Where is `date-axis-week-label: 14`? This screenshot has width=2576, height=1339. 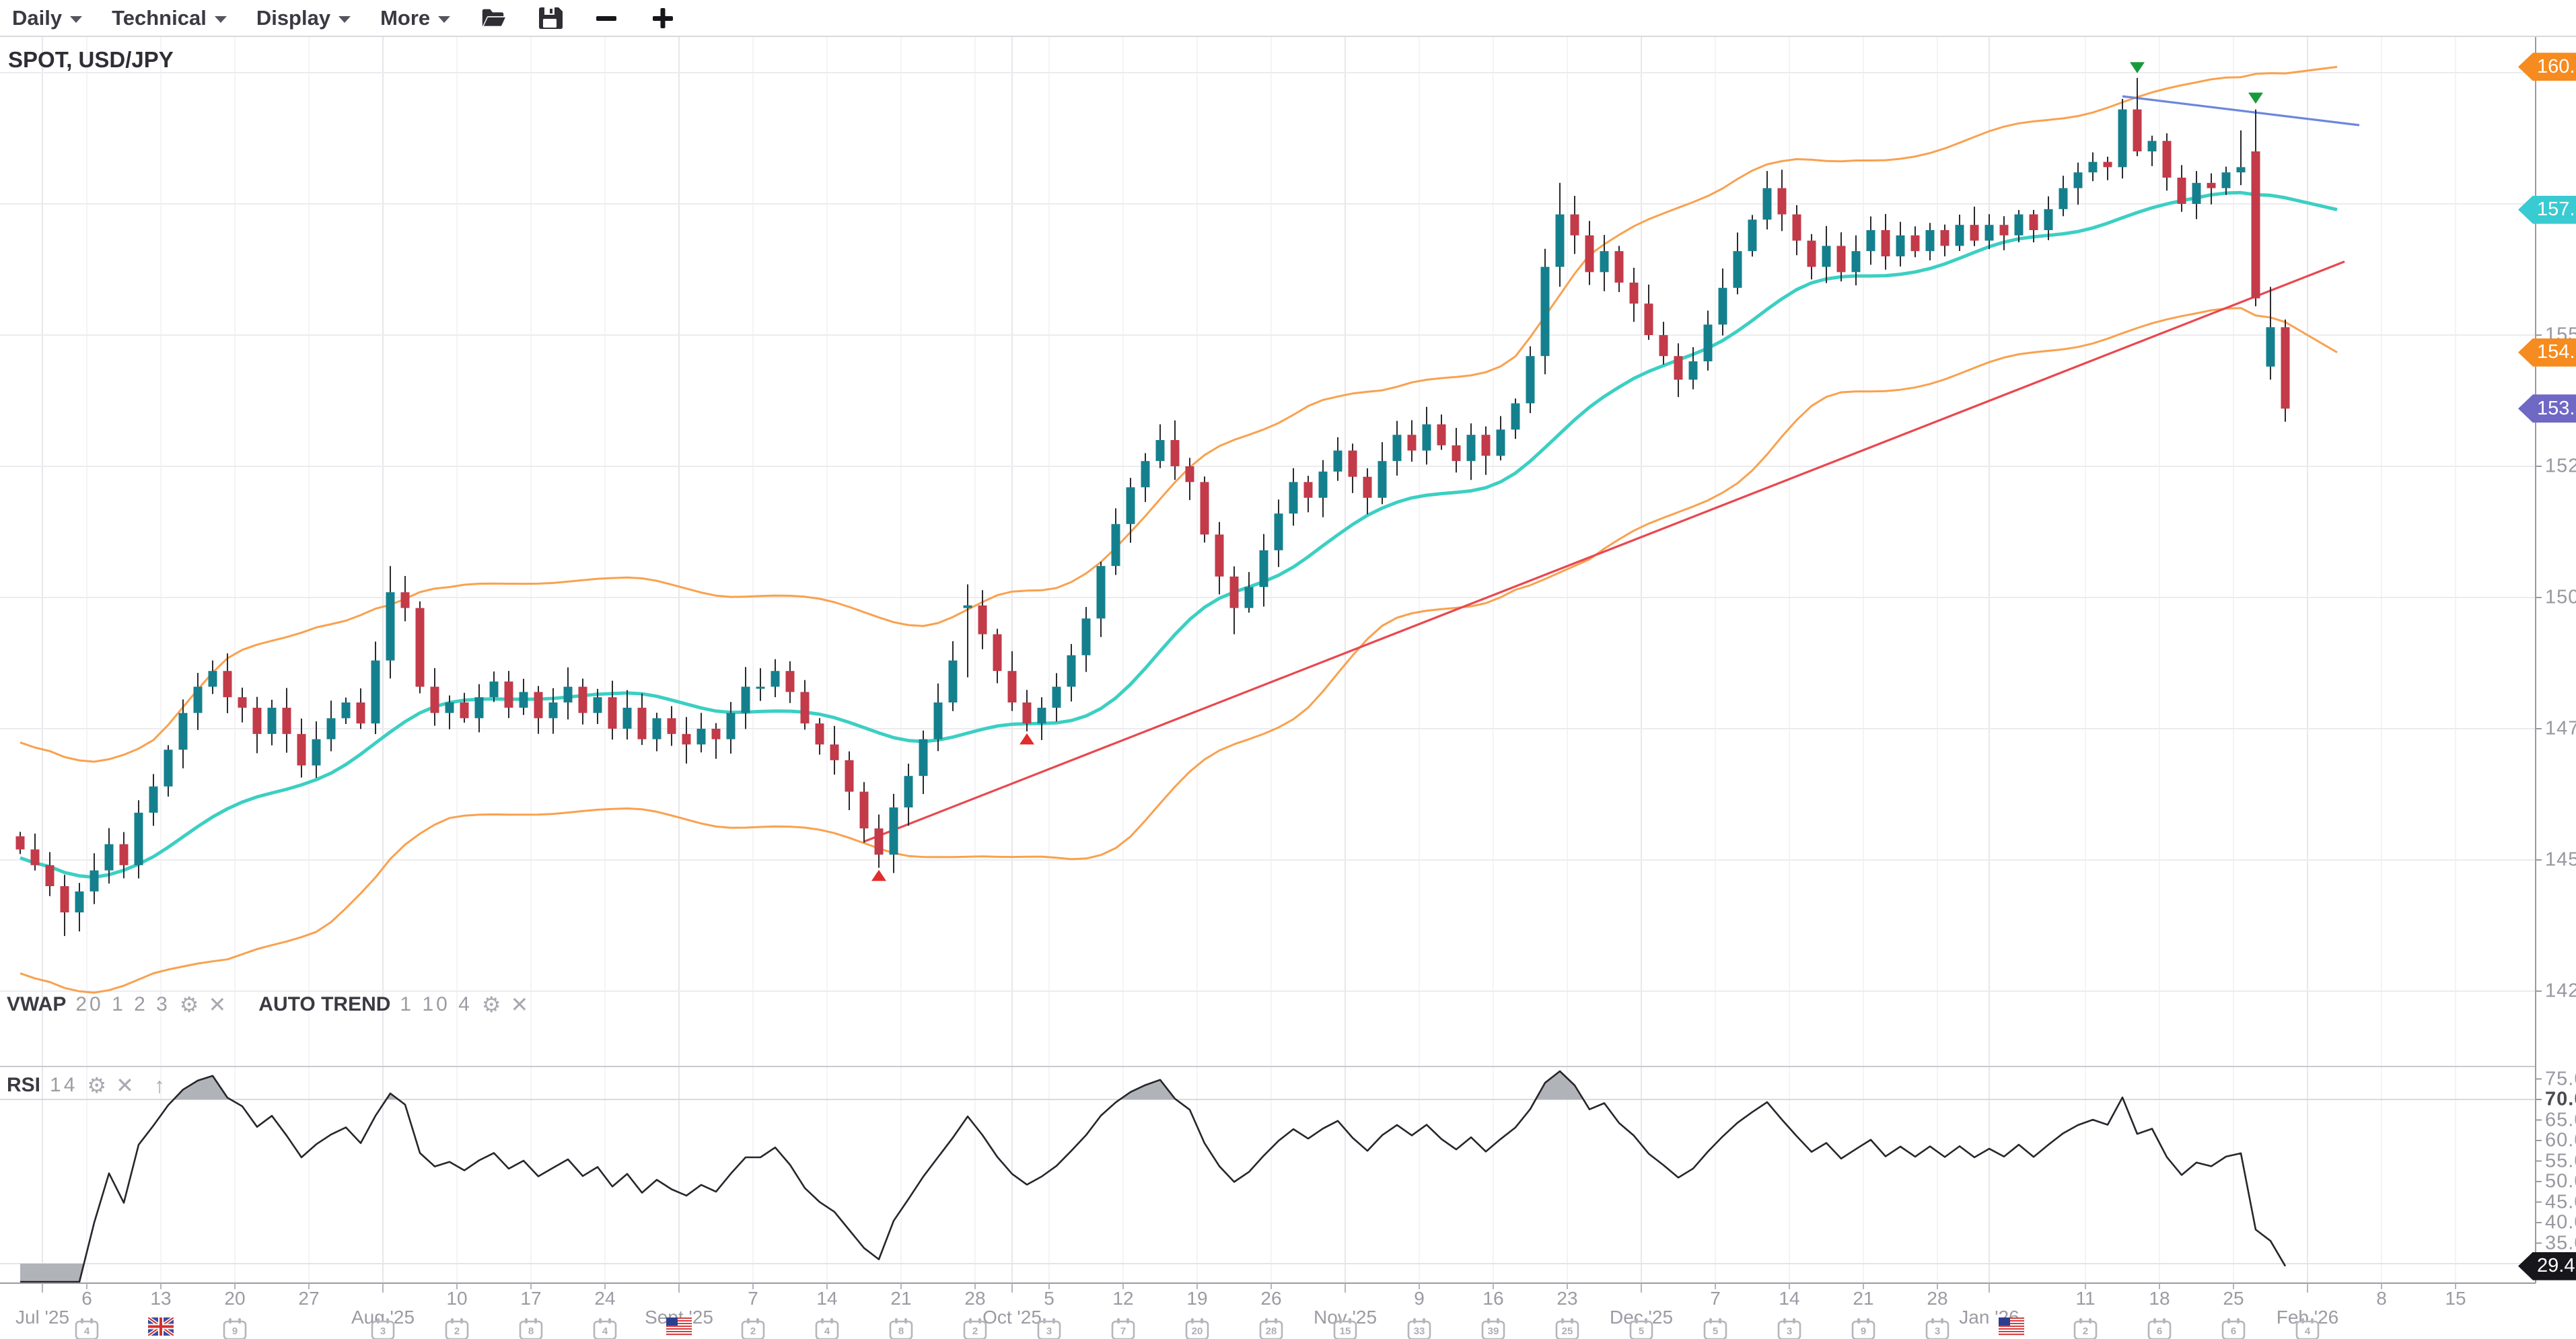
date-axis-week-label: 14 is located at coordinates (1789, 1298).